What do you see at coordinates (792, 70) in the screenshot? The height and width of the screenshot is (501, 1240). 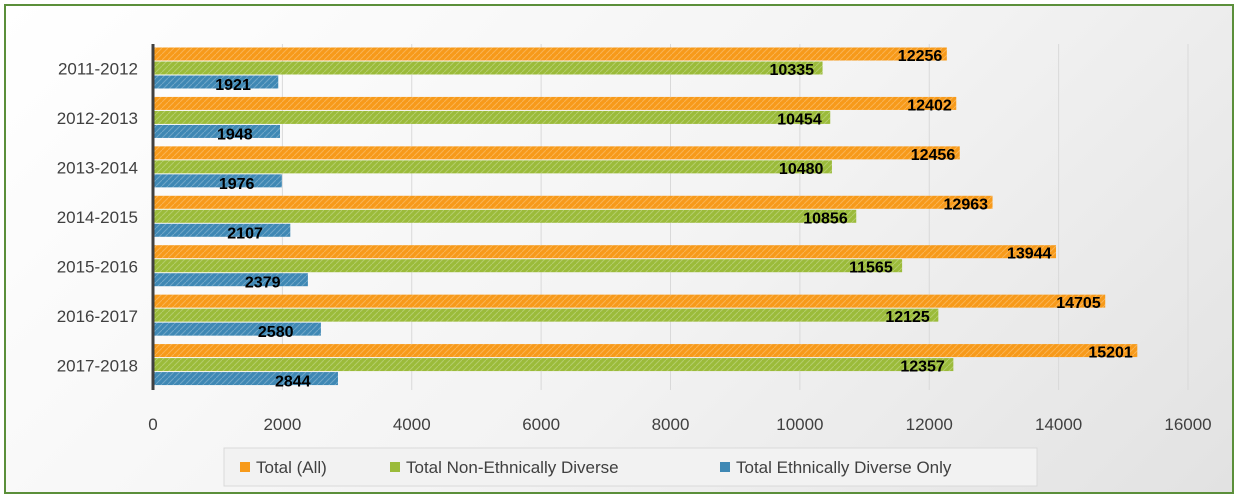 I see `data-label: 10335` at bounding box center [792, 70].